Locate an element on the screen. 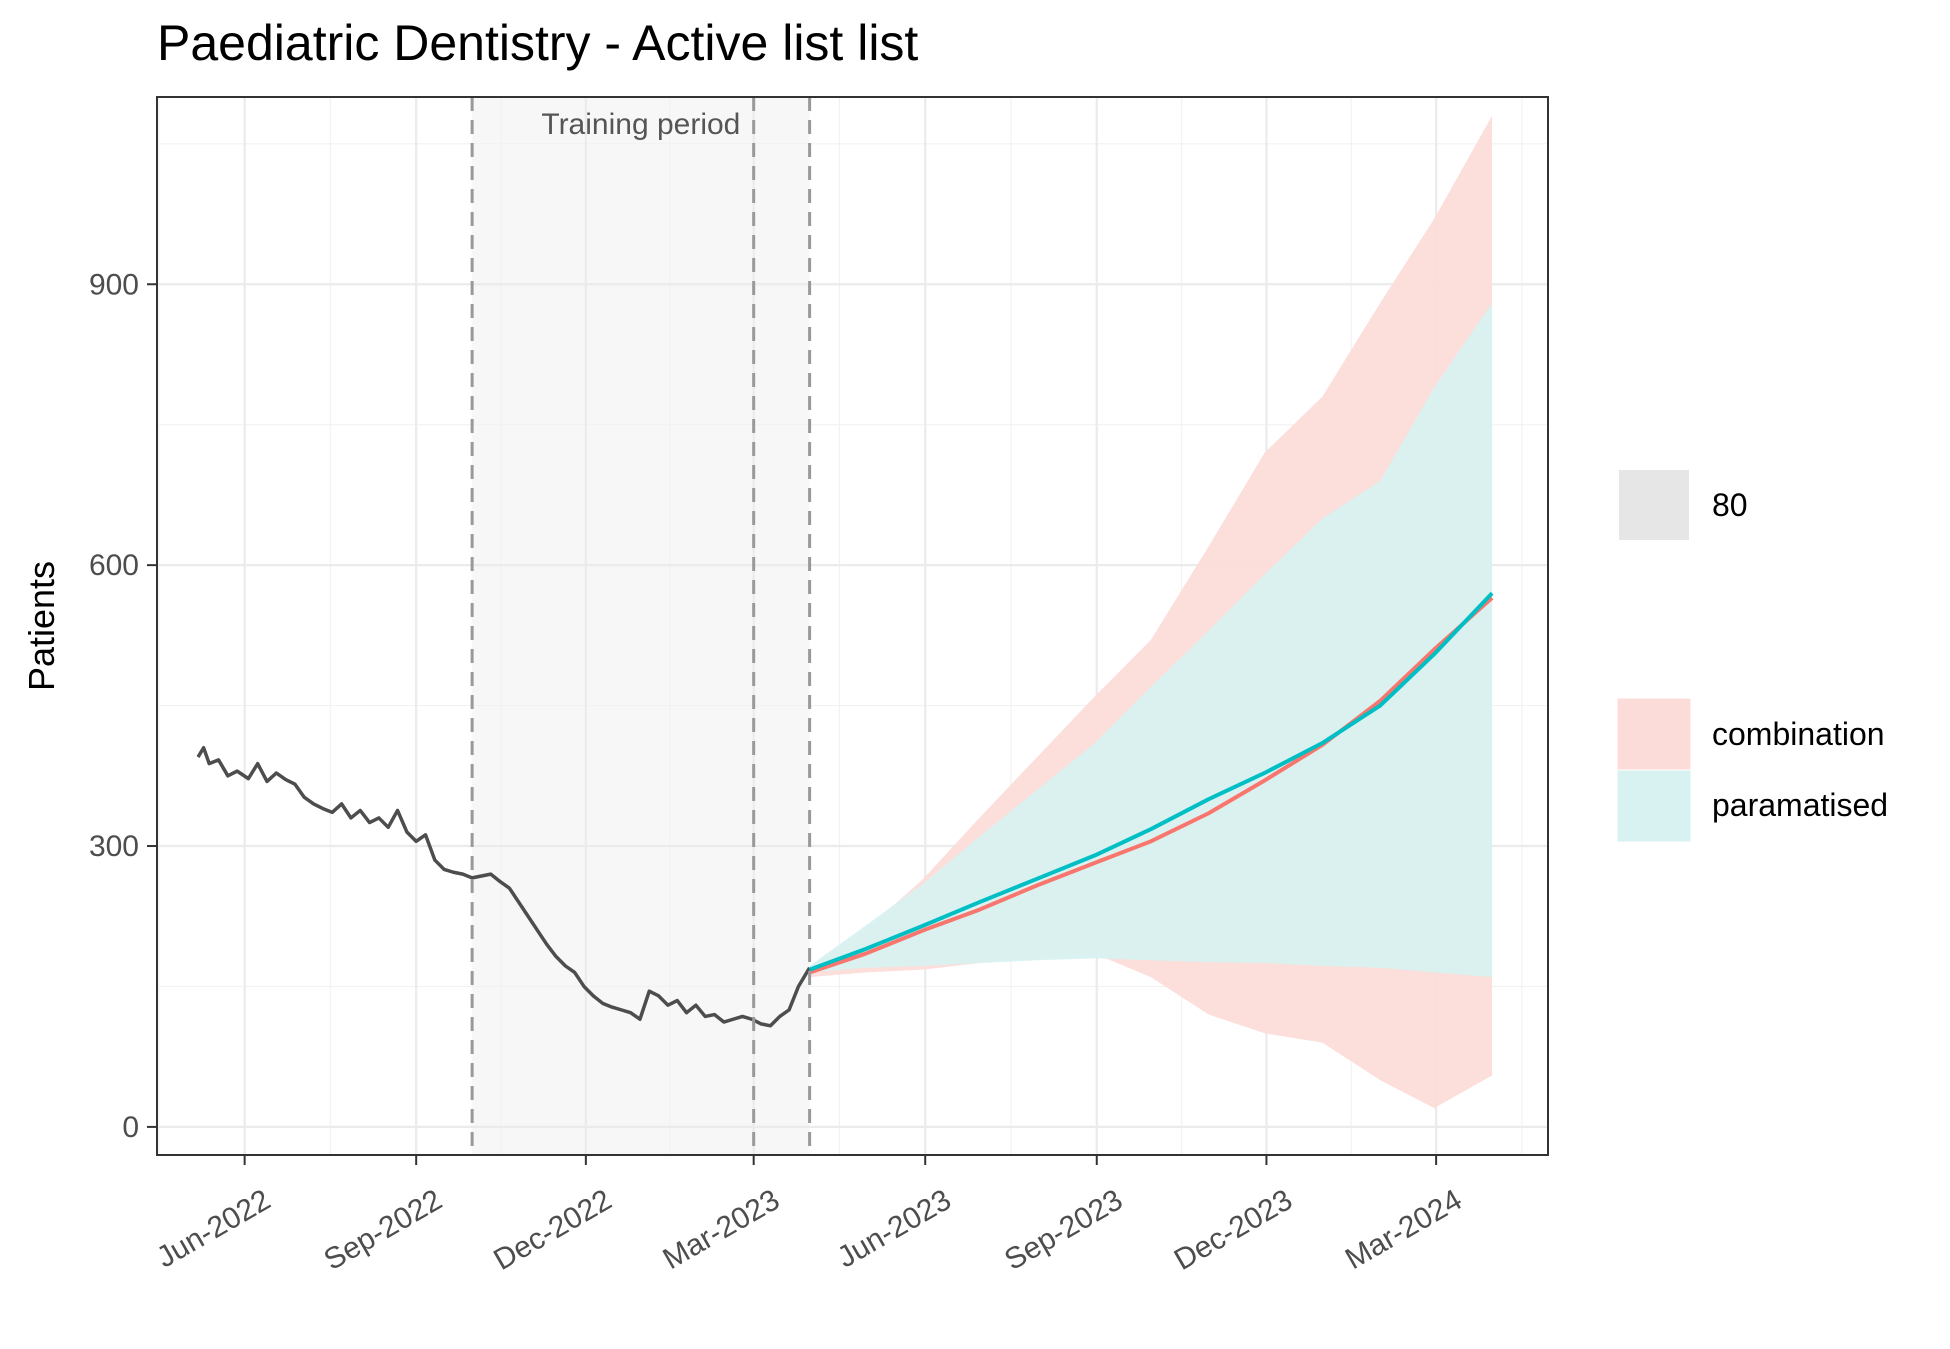  training-period-band is located at coordinates (641, 626).